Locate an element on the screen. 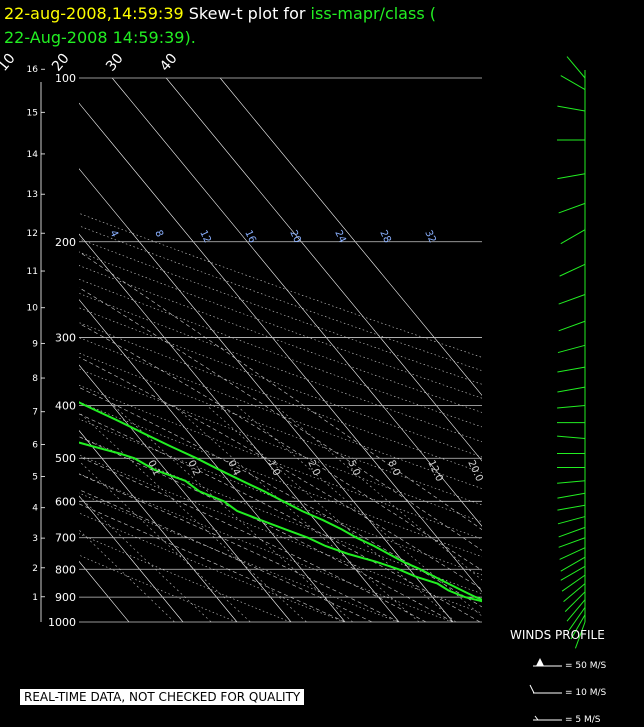 The width and height of the screenshot is (644, 727). height-label: 5 is located at coordinates (35, 478).